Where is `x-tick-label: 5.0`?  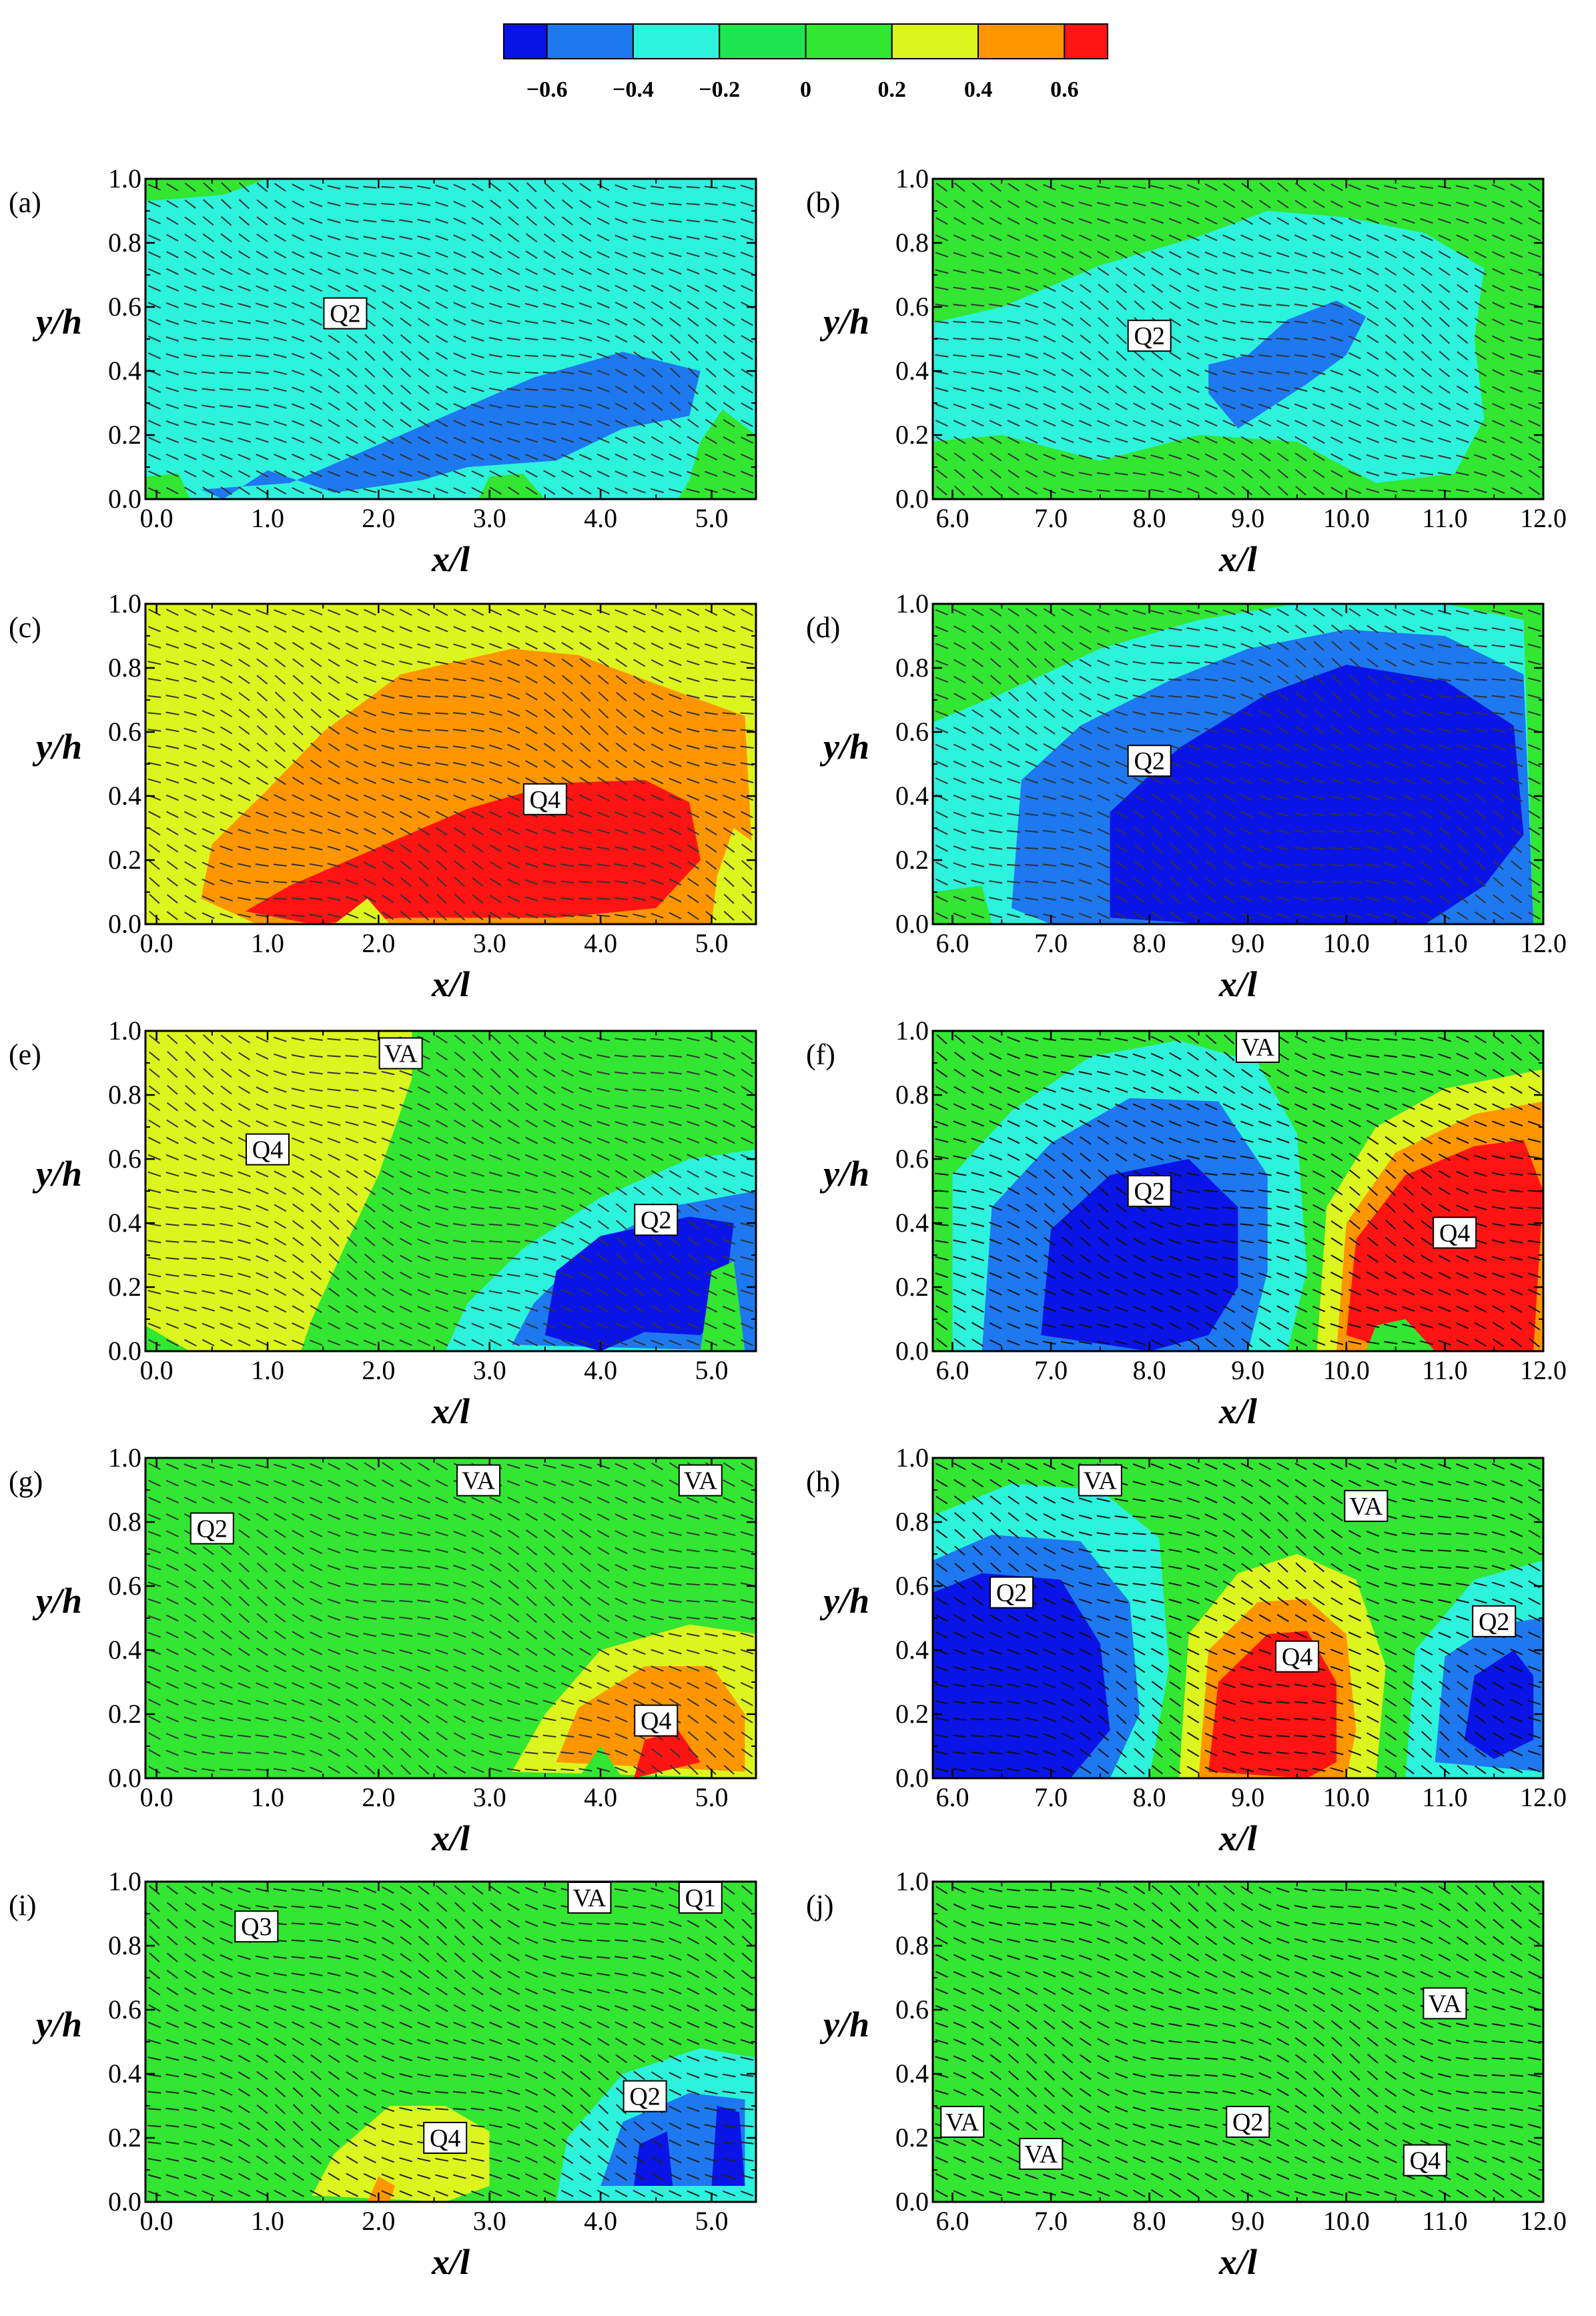 x-tick-label: 5.0 is located at coordinates (711, 1370).